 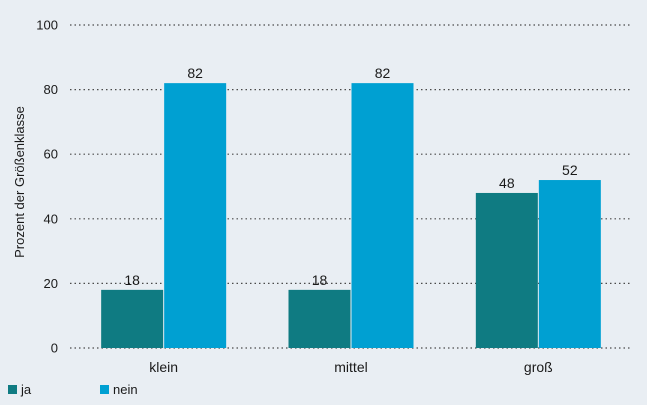 What do you see at coordinates (125, 389) in the screenshot?
I see `legend-label-nein: nein` at bounding box center [125, 389].